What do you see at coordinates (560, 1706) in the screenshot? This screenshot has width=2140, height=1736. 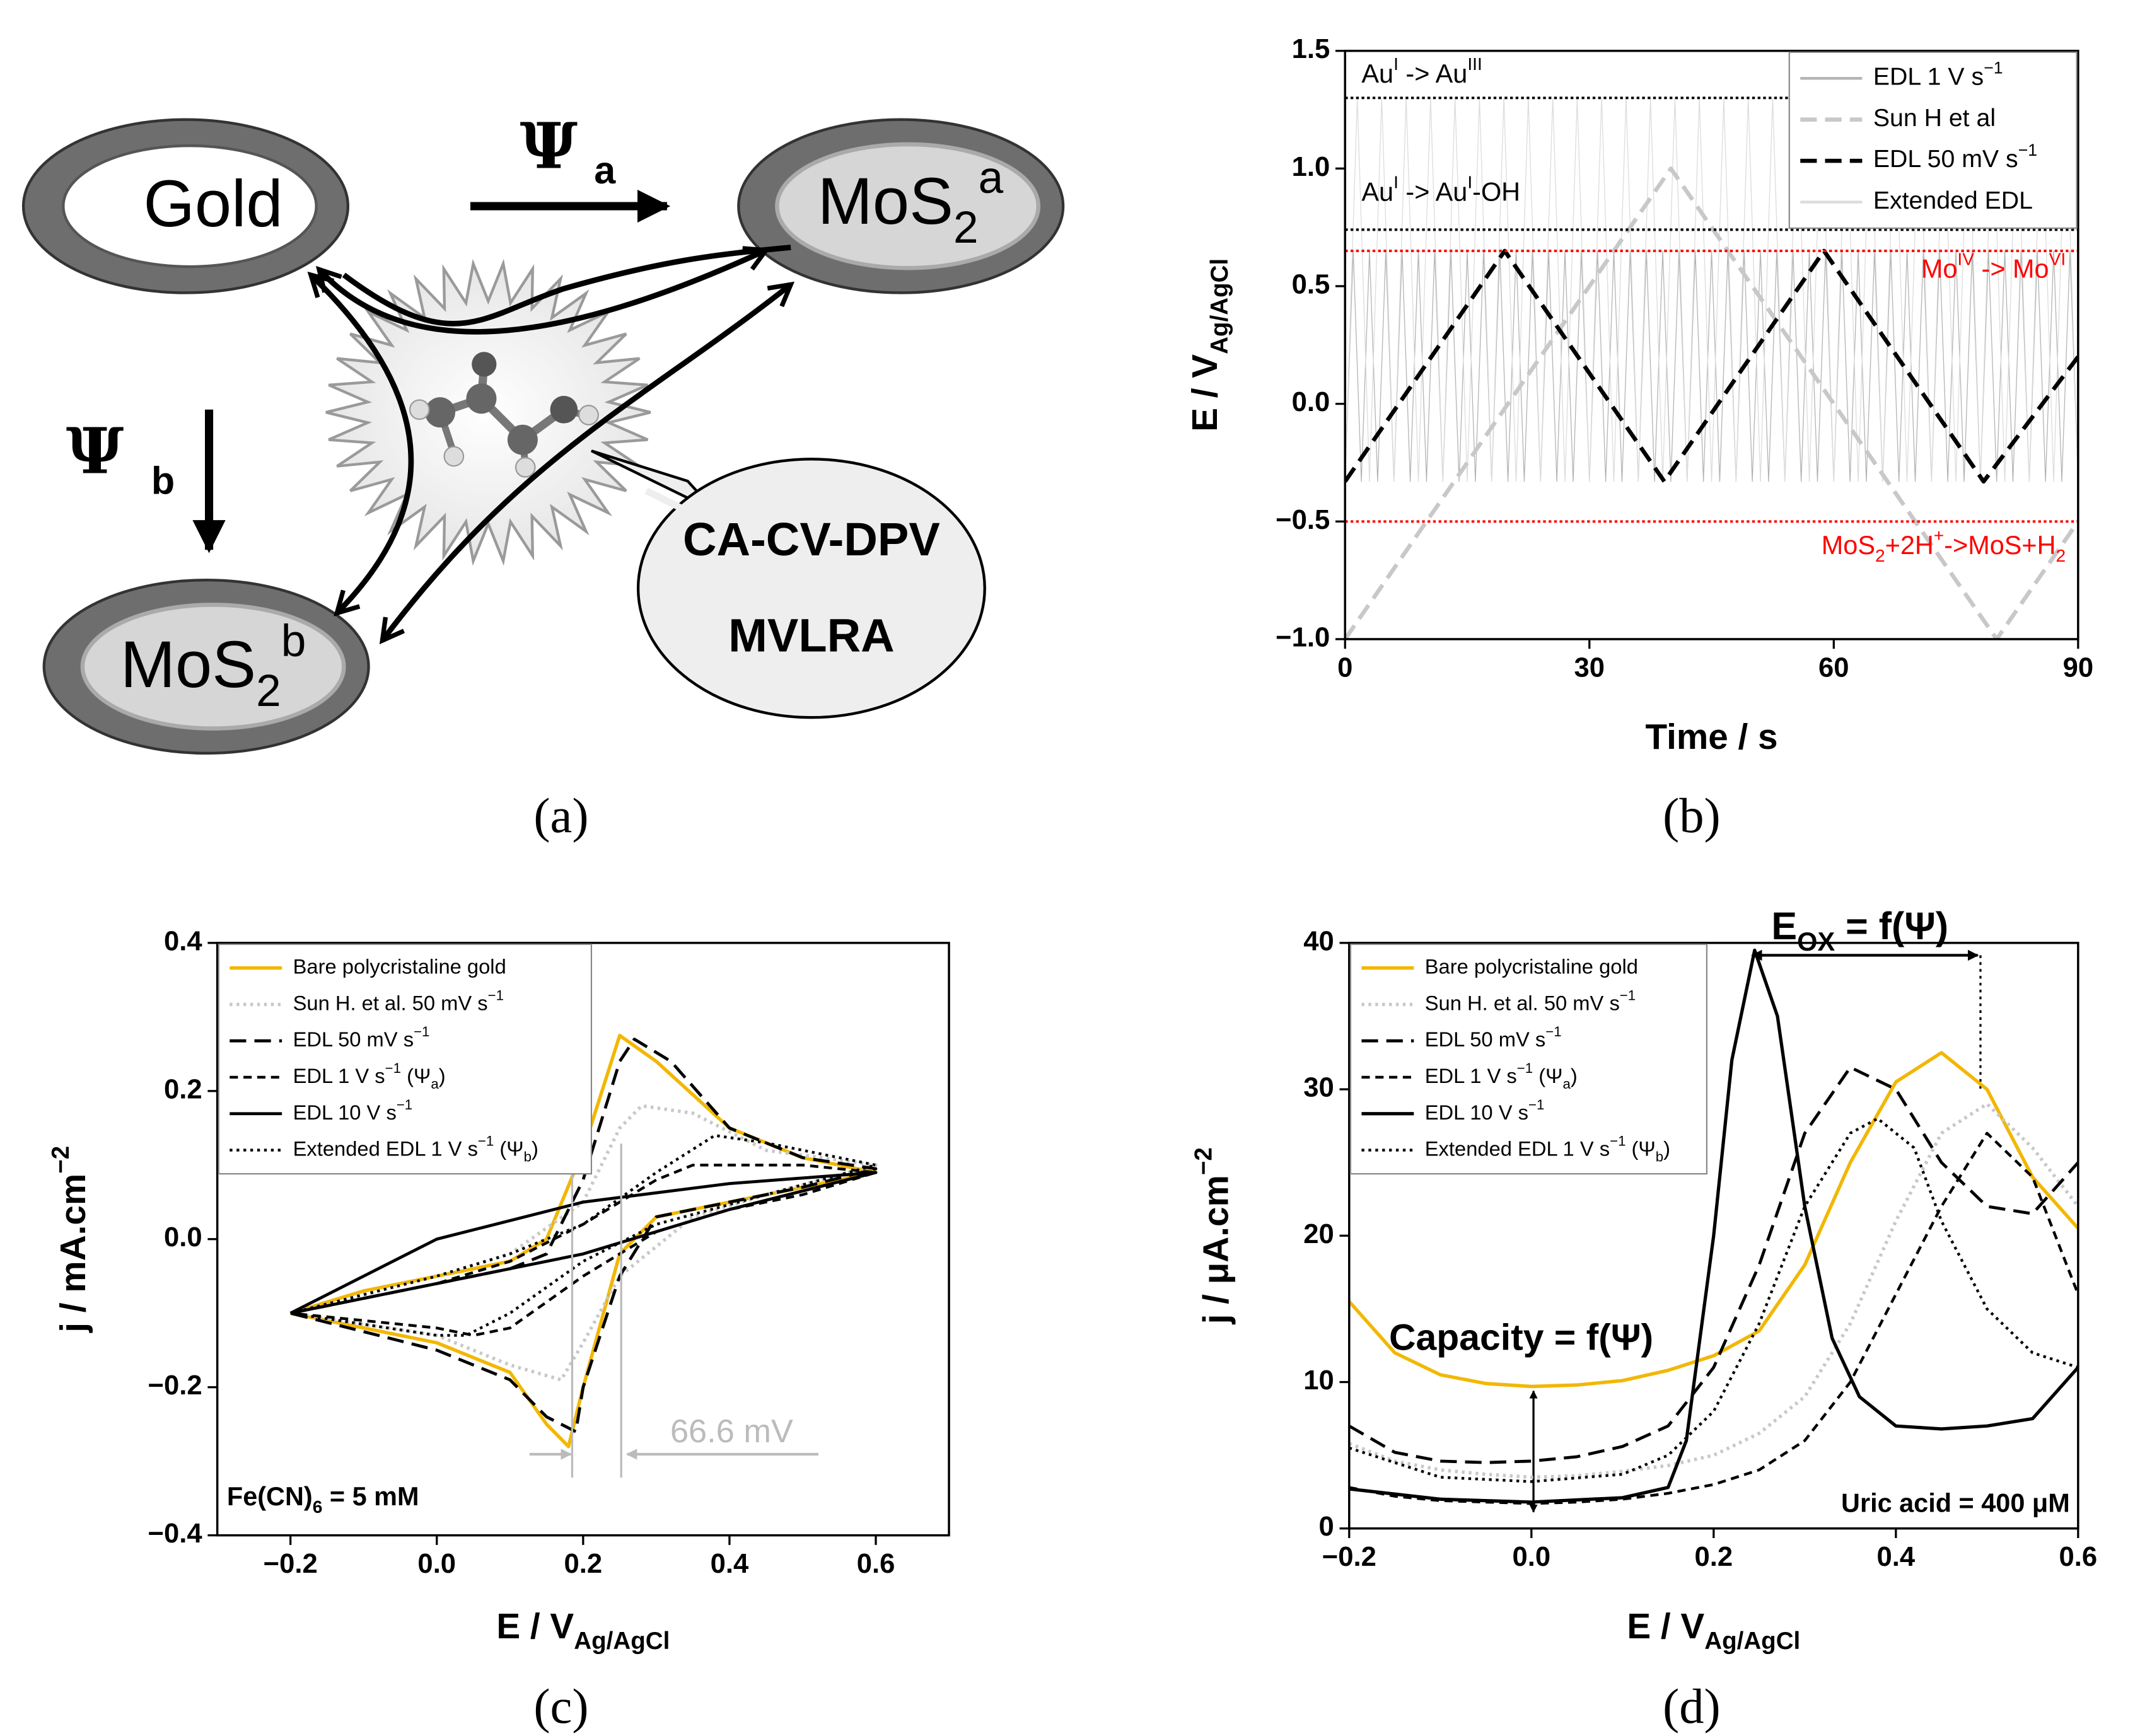 I see `caption: (c)` at bounding box center [560, 1706].